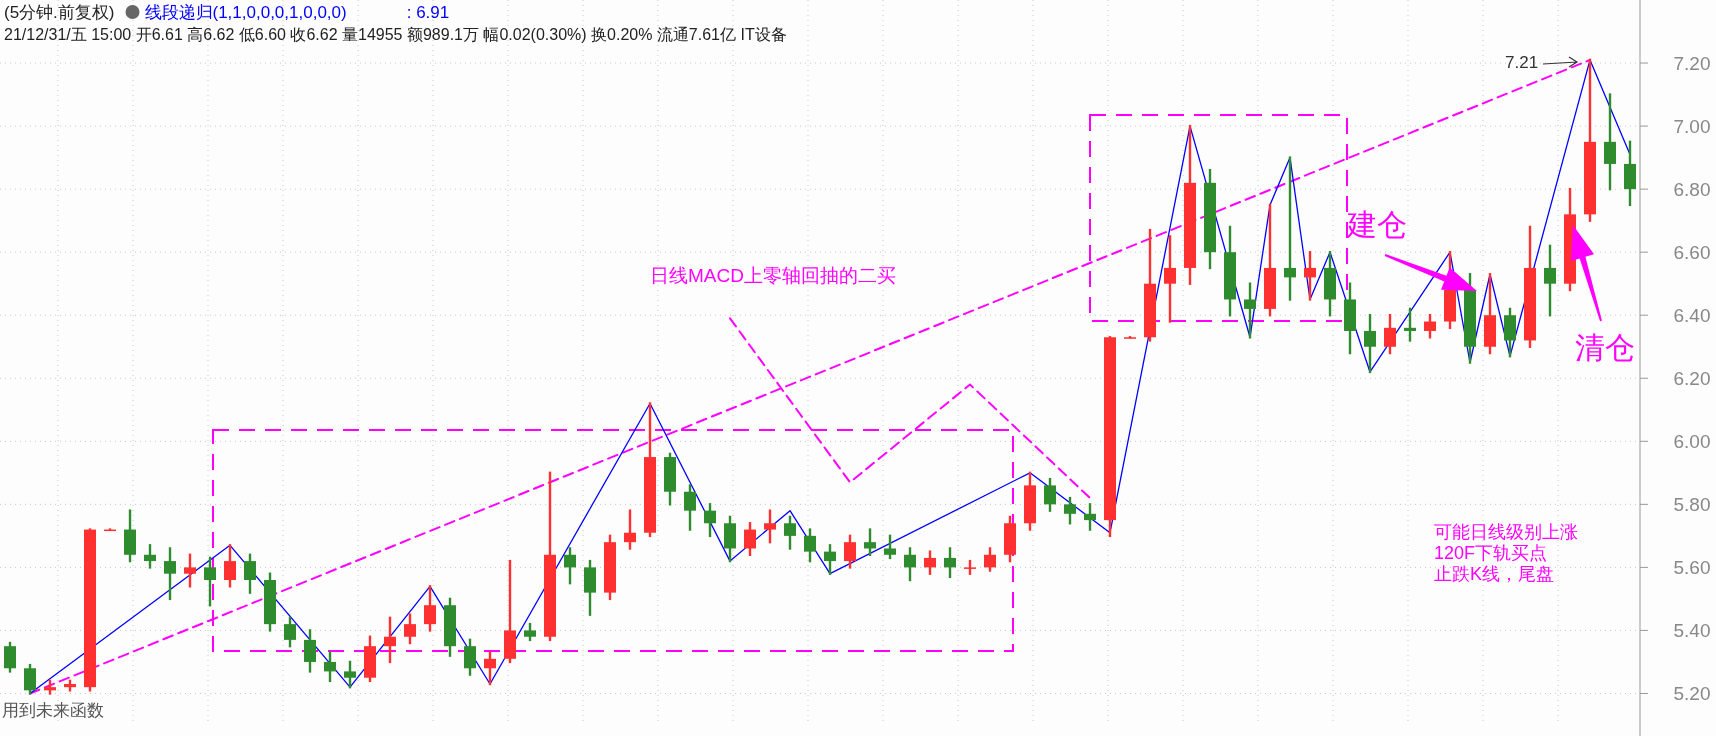 This screenshot has width=1716, height=736. What do you see at coordinates (1491, 553) in the screenshot?
I see `annotation: 120F下轨买点` at bounding box center [1491, 553].